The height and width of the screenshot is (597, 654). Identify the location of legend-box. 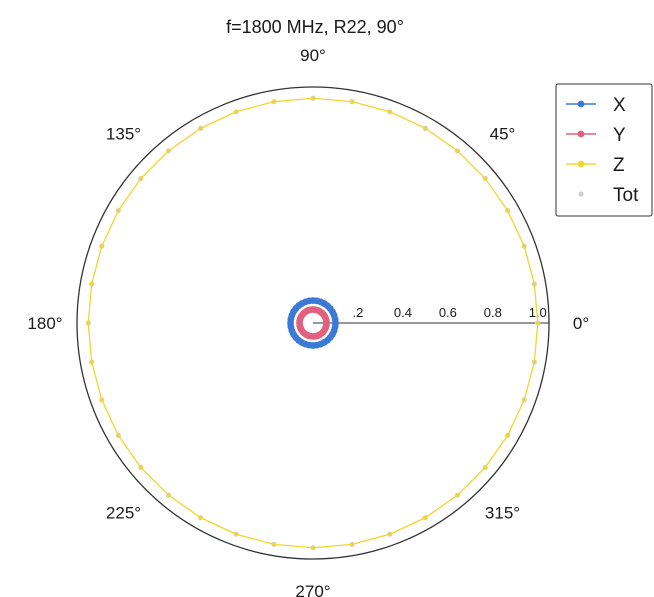
(604, 150).